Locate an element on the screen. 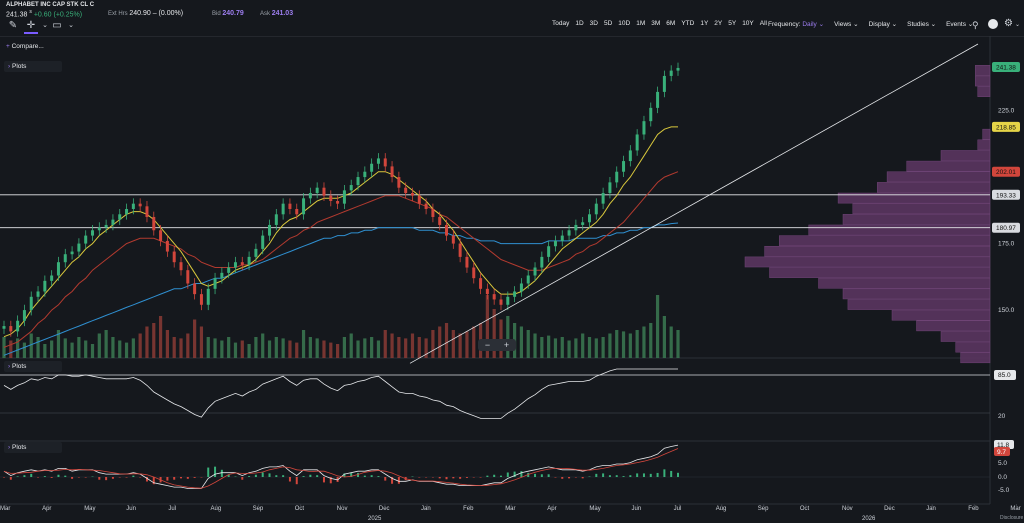 The height and width of the screenshot is (523, 1024). osc2-badge-label: 9.7 is located at coordinates (1001, 452).